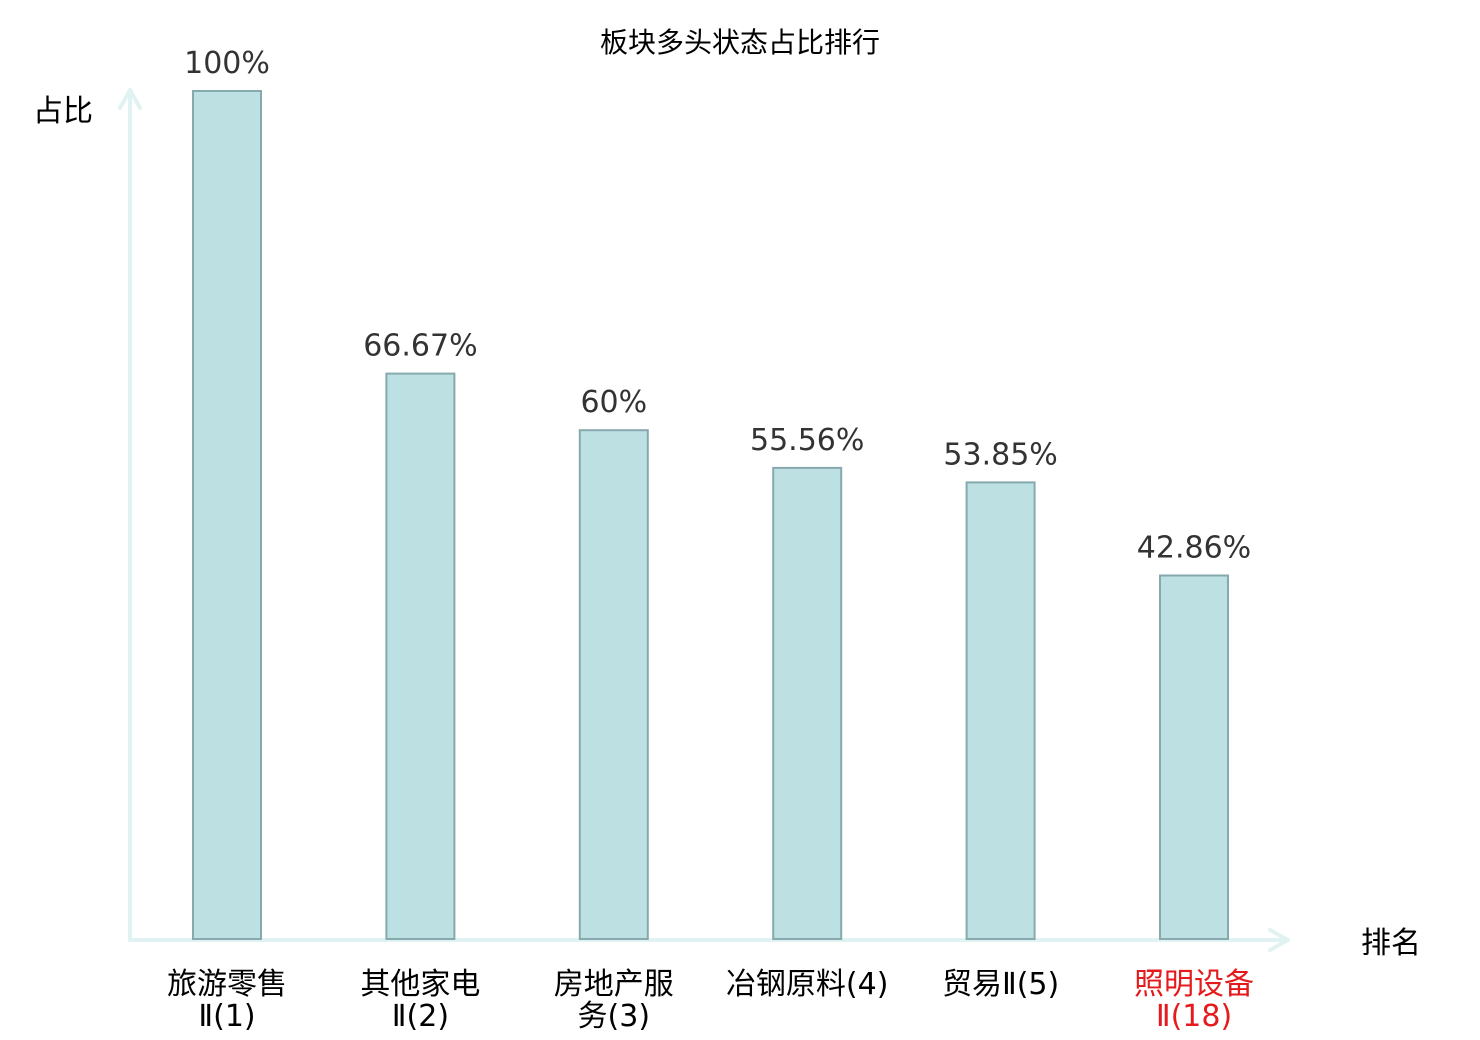 The width and height of the screenshot is (1480, 1040). I want to click on category-label-line: 冶钢原料(4), so click(807, 984).